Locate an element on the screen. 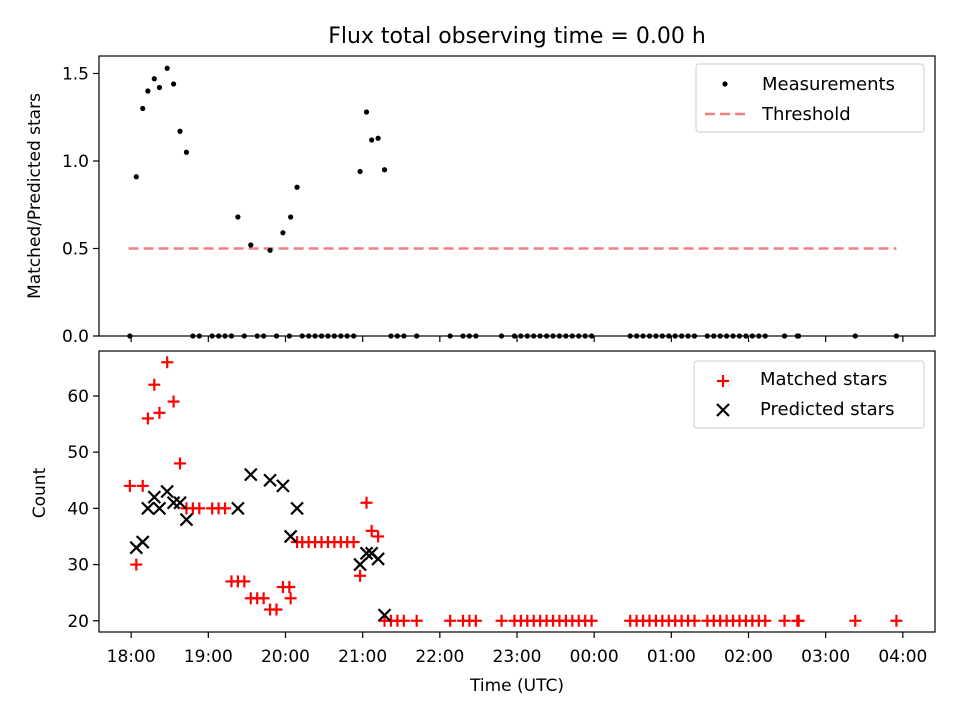 Image resolution: width=960 pixels, height=720 pixels. bottom-x-tick-label: 03:00 is located at coordinates (825, 657).